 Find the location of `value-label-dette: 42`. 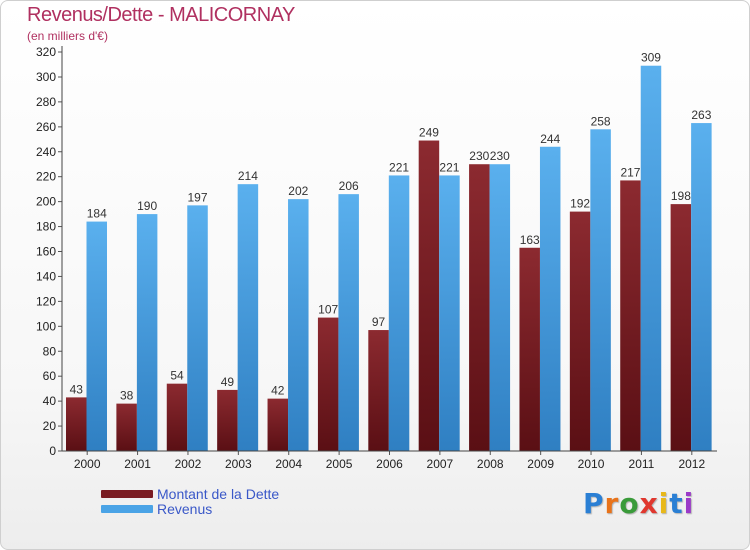

value-label-dette: 42 is located at coordinates (278, 391).